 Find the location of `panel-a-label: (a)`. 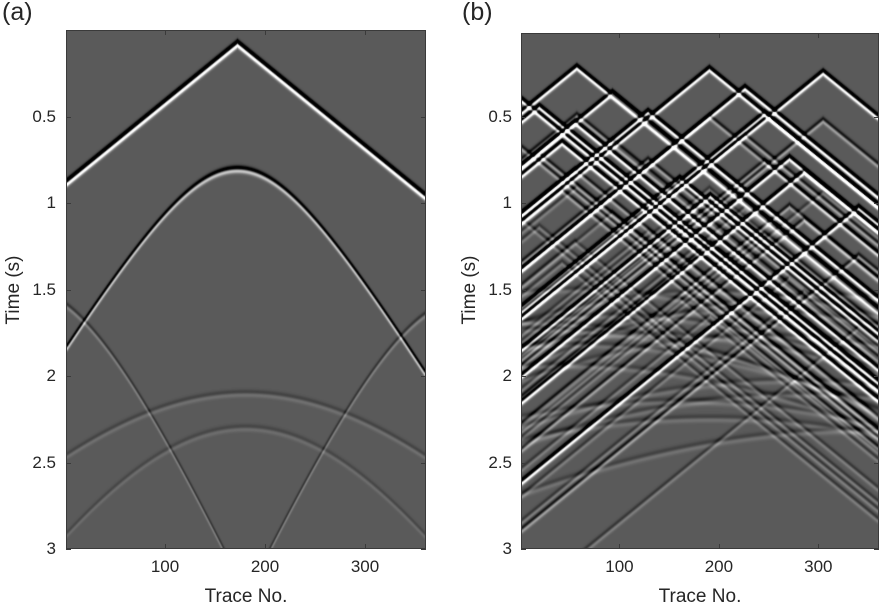

panel-a-label: (a) is located at coordinates (17, 13).